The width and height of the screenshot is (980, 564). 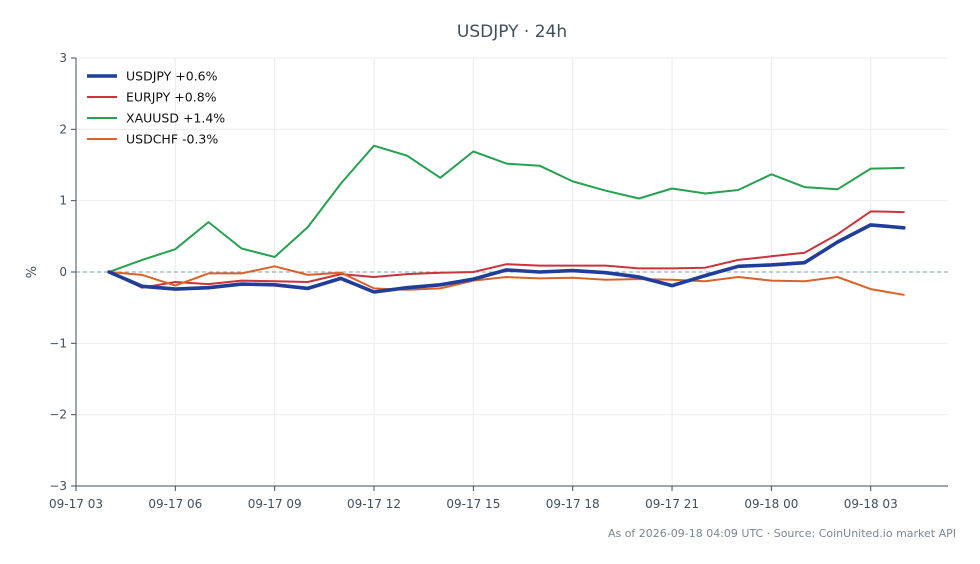 What do you see at coordinates (172, 139) in the screenshot?
I see `legend-entry: USDCHF -0.3%` at bounding box center [172, 139].